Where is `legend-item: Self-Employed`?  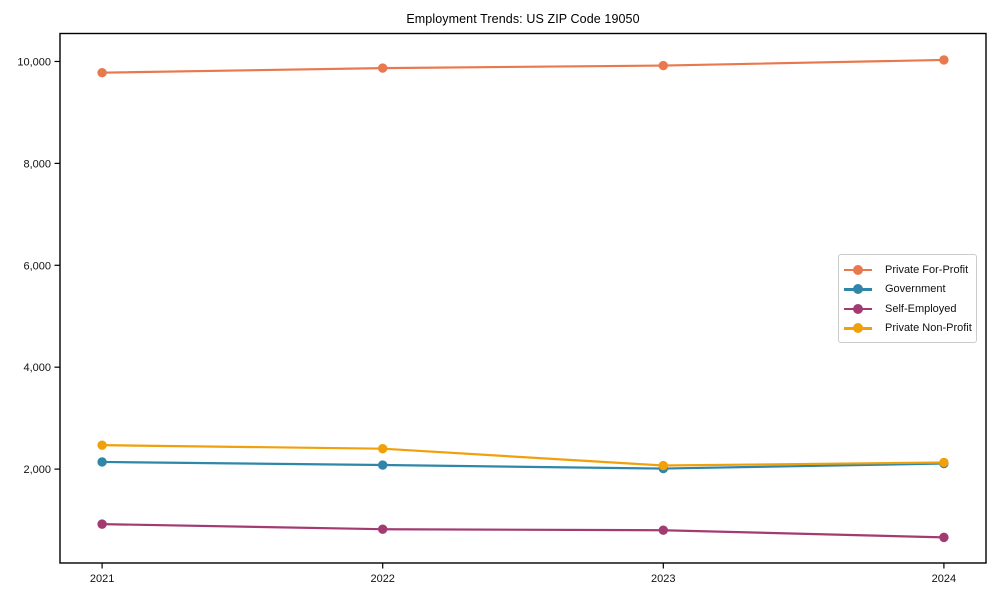 legend-item: Self-Employed is located at coordinates (910, 309).